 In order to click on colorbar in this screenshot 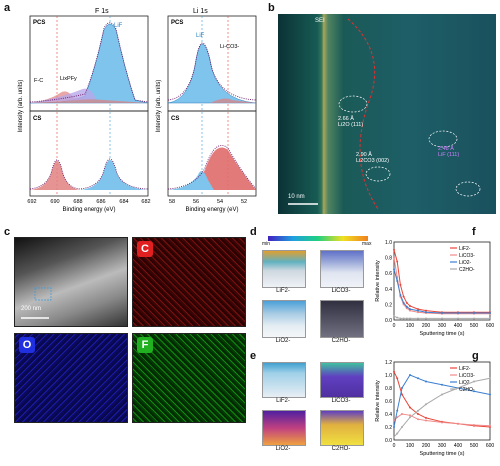, I will do `click(318, 238)`.